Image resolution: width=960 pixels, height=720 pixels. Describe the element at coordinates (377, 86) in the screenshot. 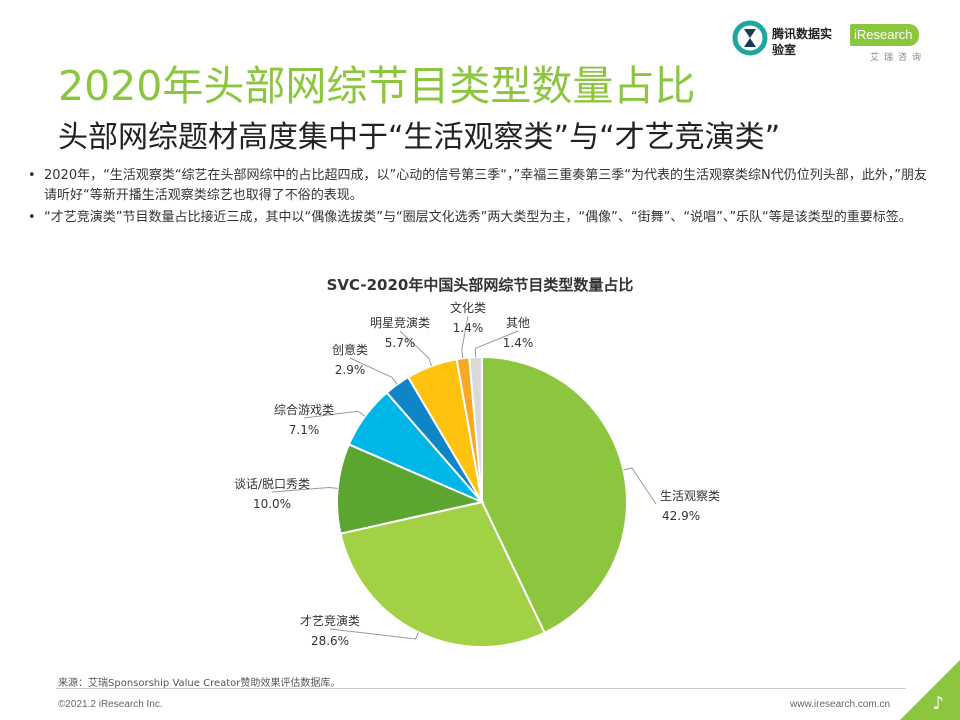

I see `page-title: 2020年头部网综节目类型数量占比` at that location.